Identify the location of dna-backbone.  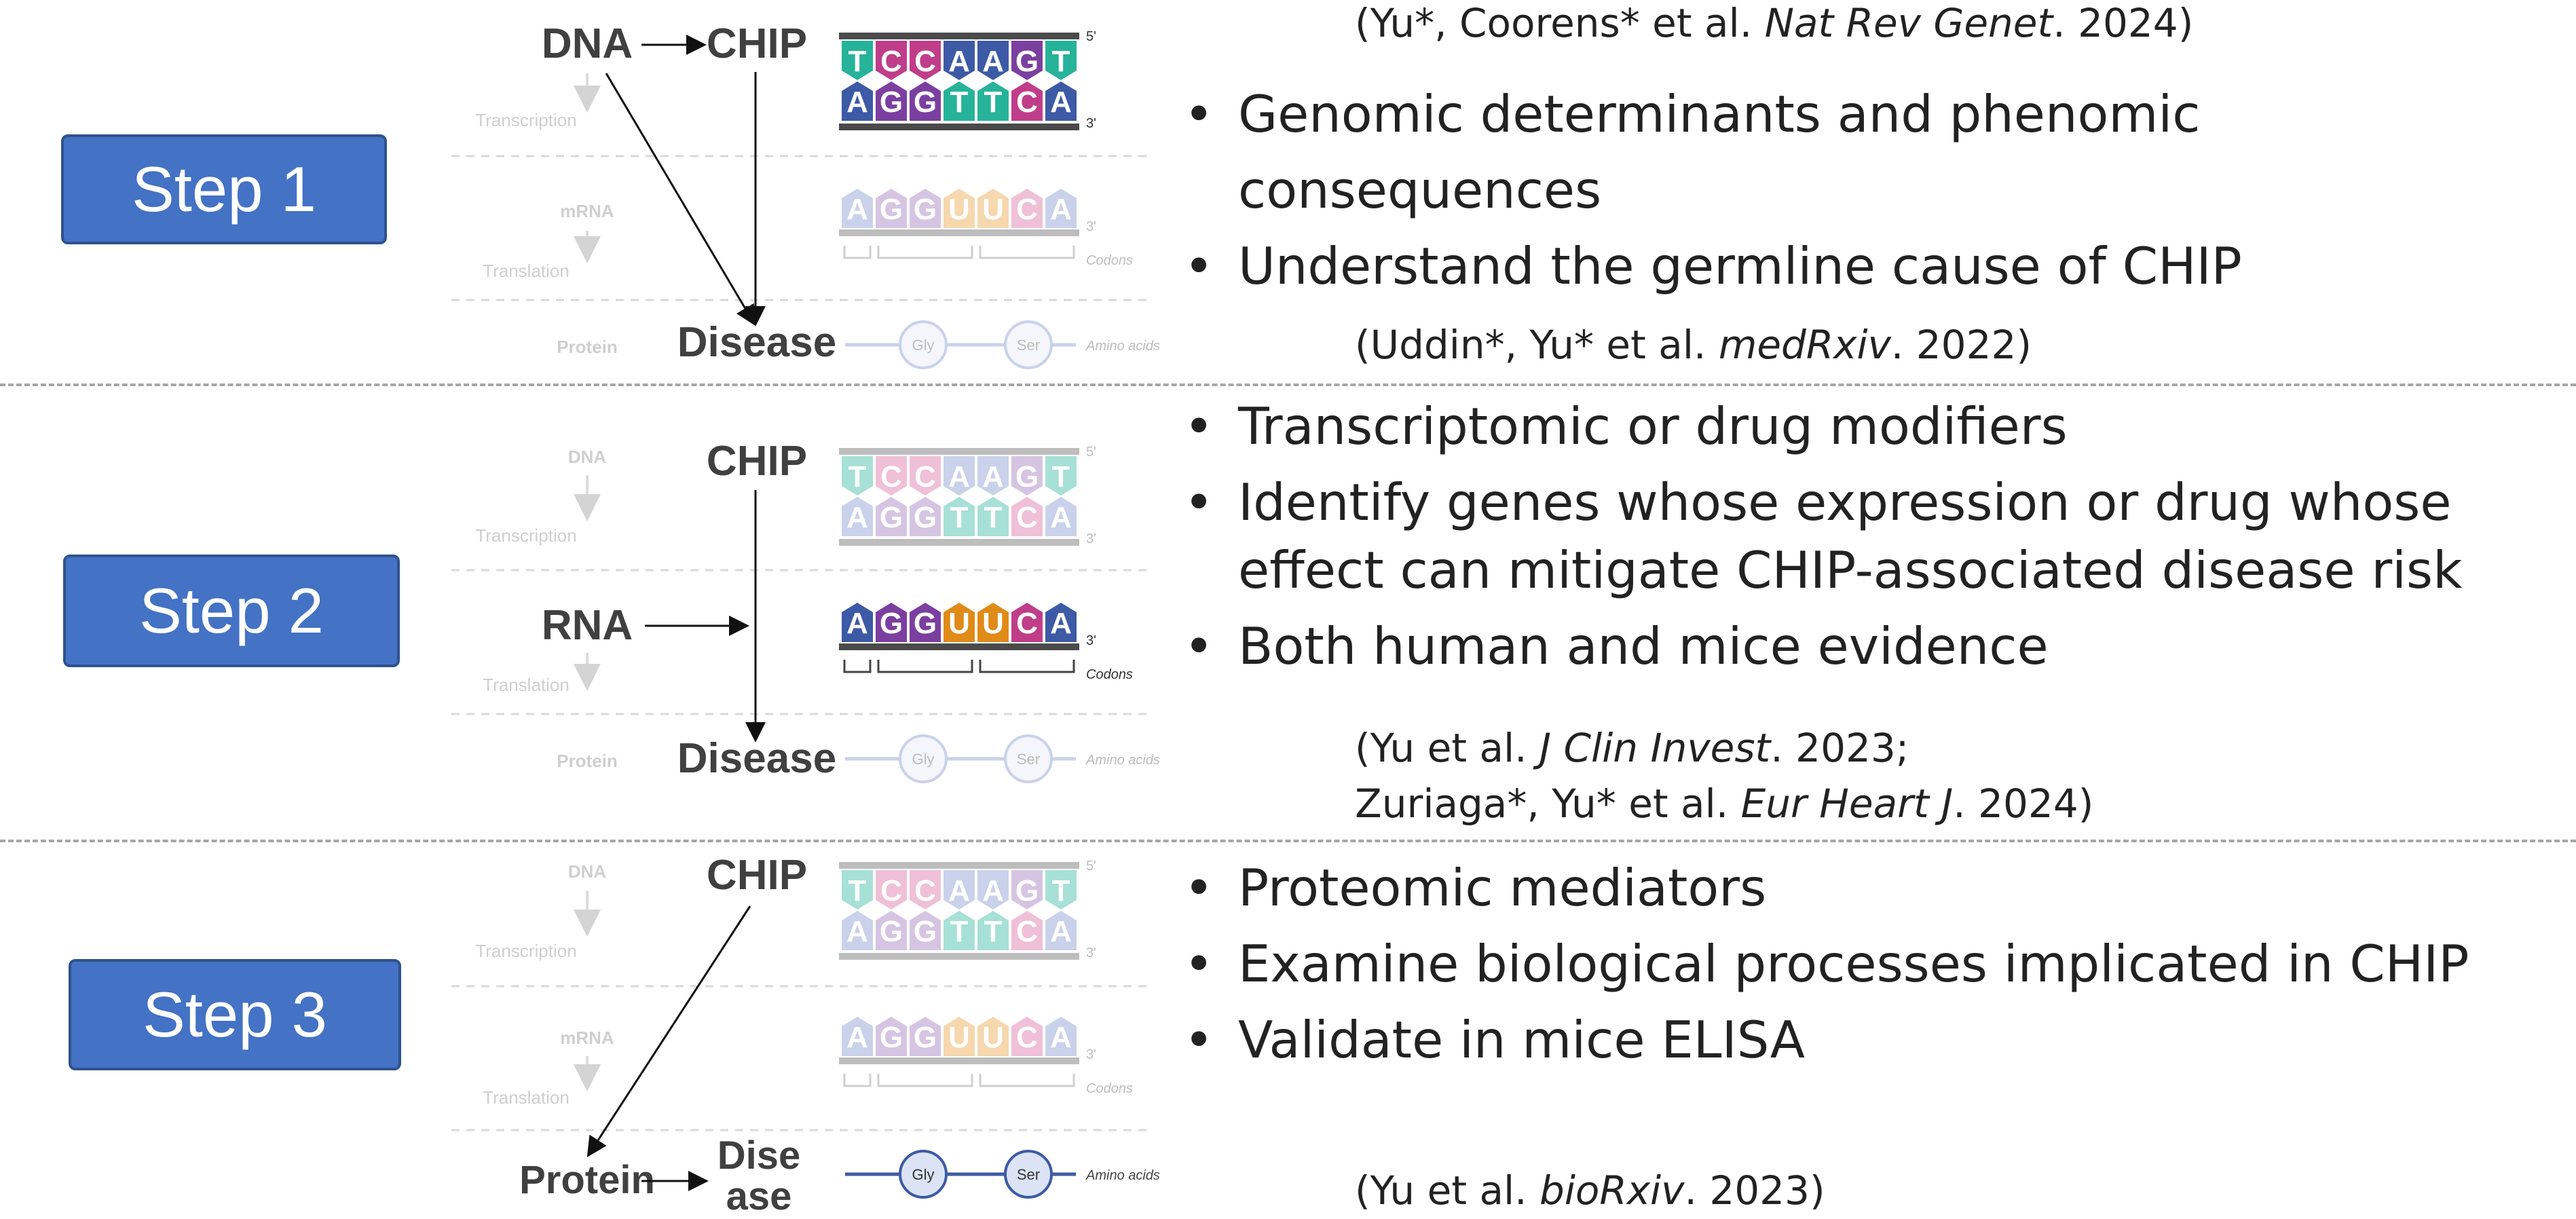
(959, 36).